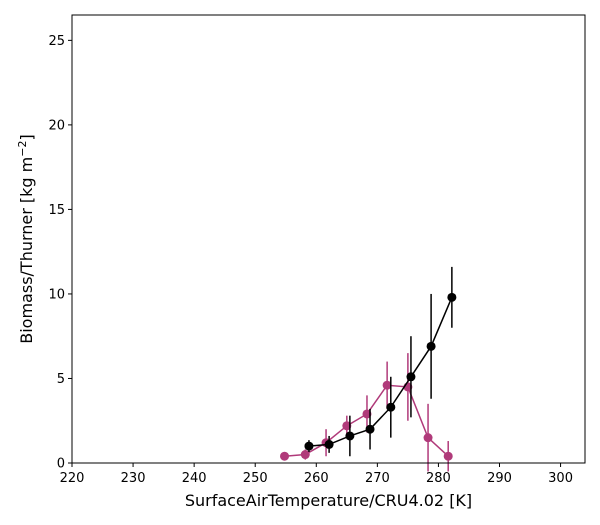 The width and height of the screenshot is (600, 525). What do you see at coordinates (133, 478) in the screenshot?
I see `x-tick-label: 230` at bounding box center [133, 478].